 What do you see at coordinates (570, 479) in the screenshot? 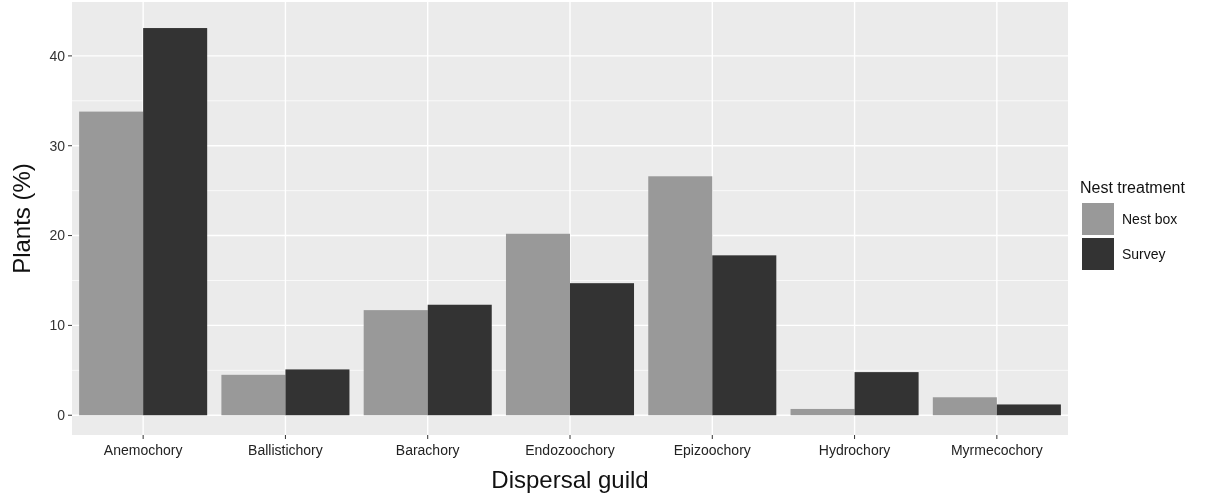
I see `x-axis-title: Dispersal guild` at bounding box center [570, 479].